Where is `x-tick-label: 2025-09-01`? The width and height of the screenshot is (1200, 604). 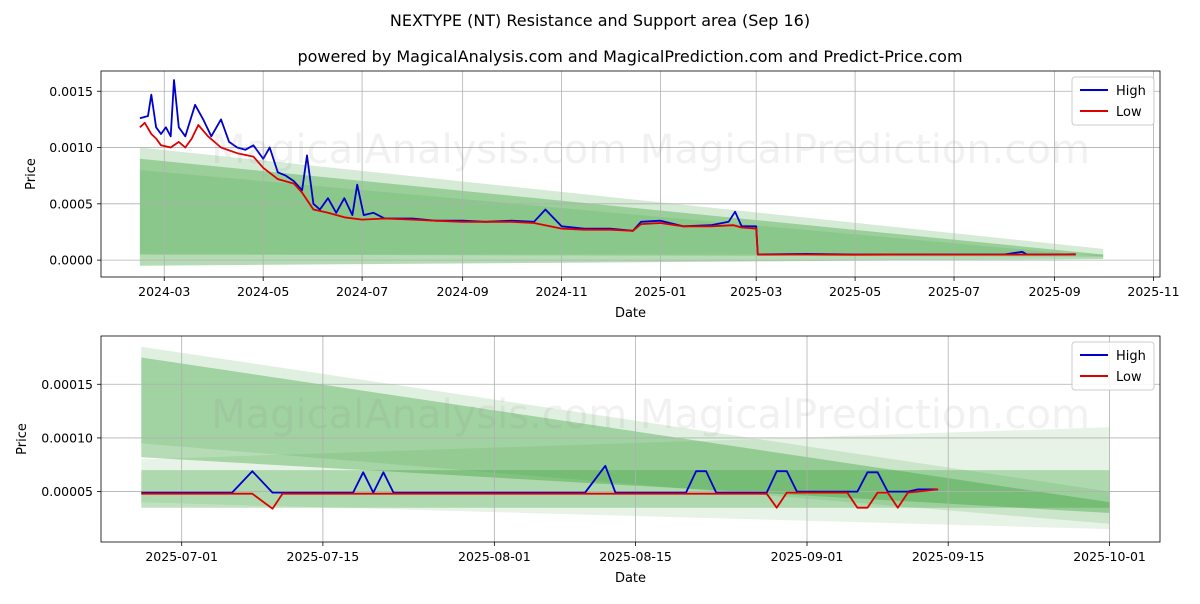 x-tick-label: 2025-09-01 is located at coordinates (807, 556).